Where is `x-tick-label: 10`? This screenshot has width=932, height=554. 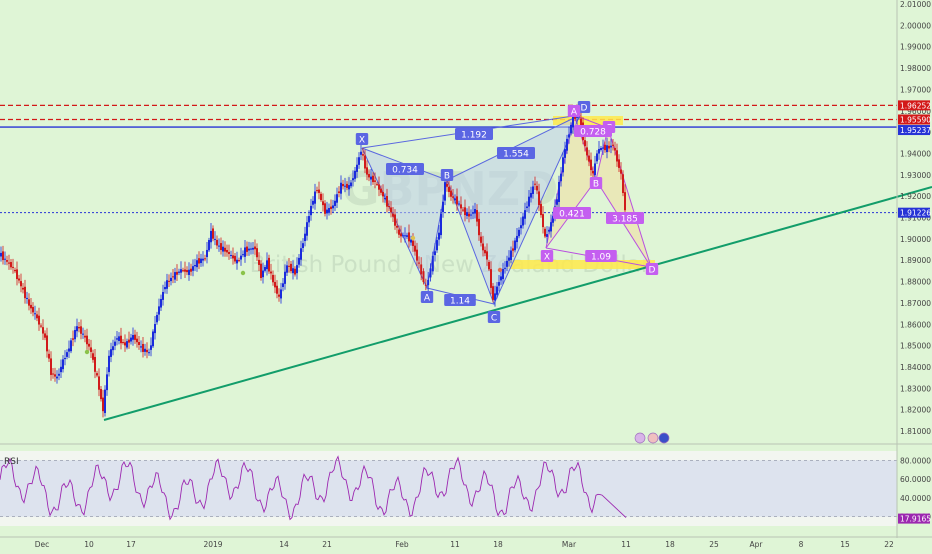
x-tick-label: 10 is located at coordinates (89, 544).